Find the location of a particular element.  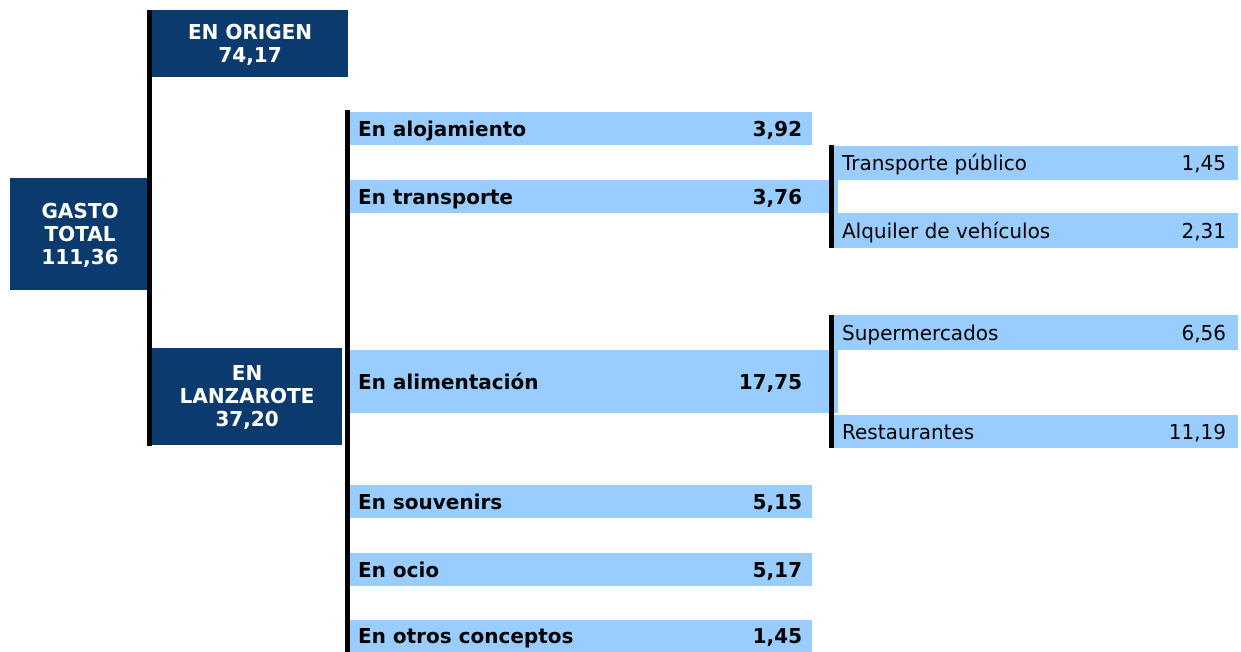

item-row: En ocio 5,17 is located at coordinates (581, 569).